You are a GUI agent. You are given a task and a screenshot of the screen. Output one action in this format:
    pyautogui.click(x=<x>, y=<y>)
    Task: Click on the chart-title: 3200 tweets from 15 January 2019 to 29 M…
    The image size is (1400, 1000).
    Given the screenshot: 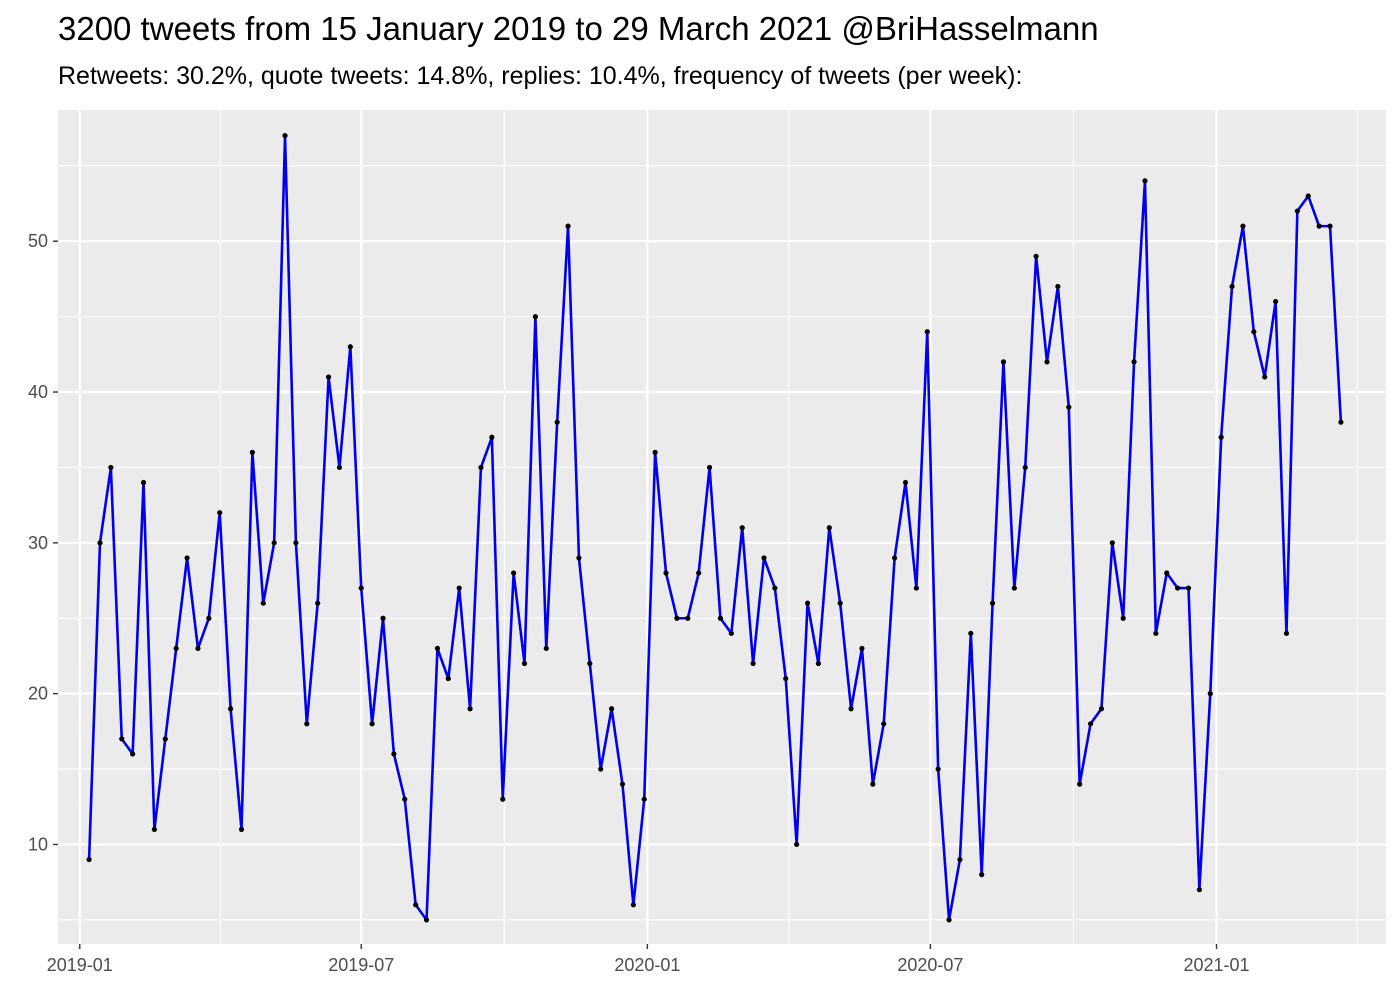 What is the action you would take?
    pyautogui.click(x=578, y=28)
    